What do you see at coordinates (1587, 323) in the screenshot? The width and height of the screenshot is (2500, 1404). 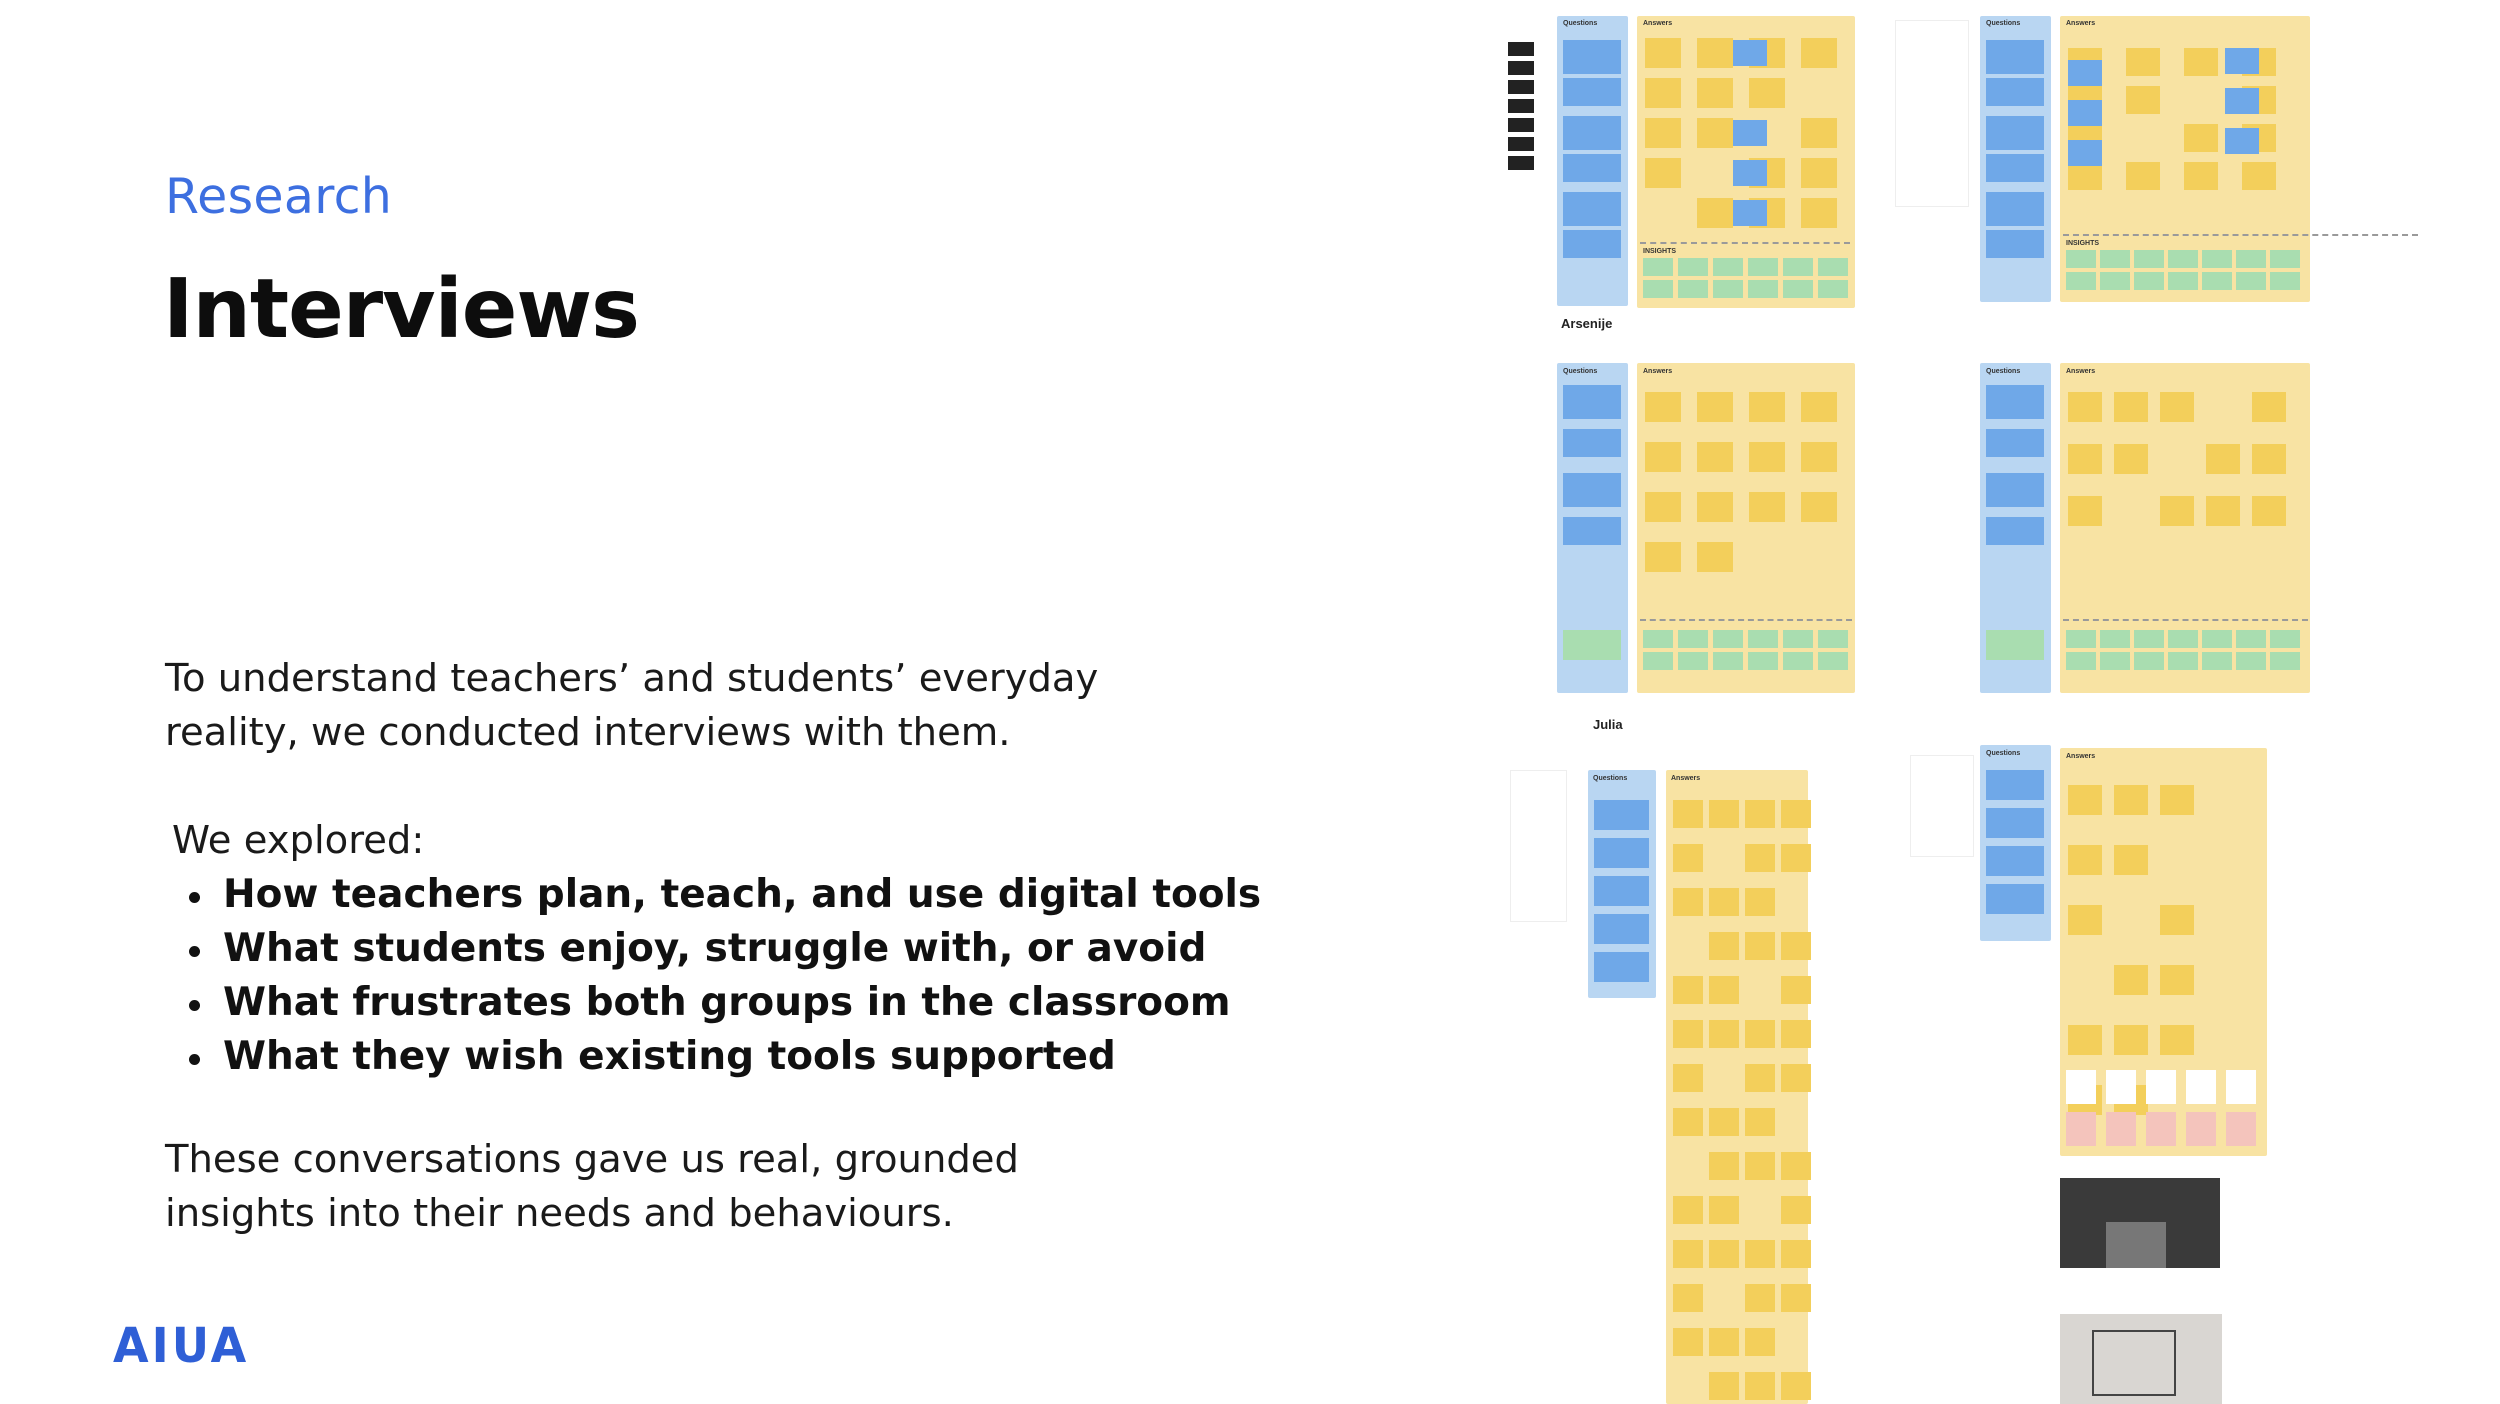 I see `board-name: Arsenije` at bounding box center [1587, 323].